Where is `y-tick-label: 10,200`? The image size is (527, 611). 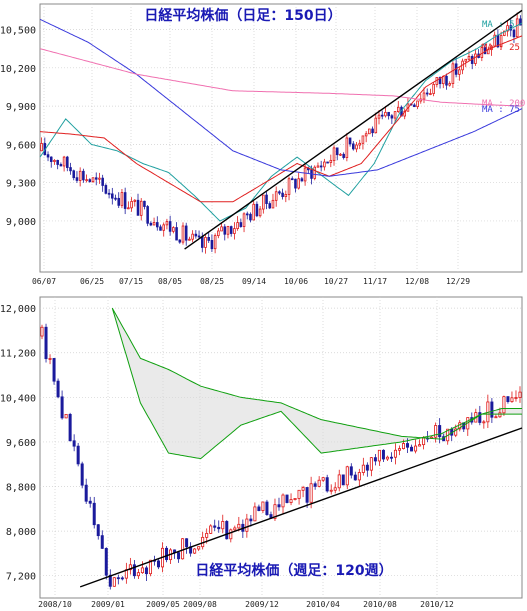
y-tick-label: 10,200 is located at coordinates (18, 69).